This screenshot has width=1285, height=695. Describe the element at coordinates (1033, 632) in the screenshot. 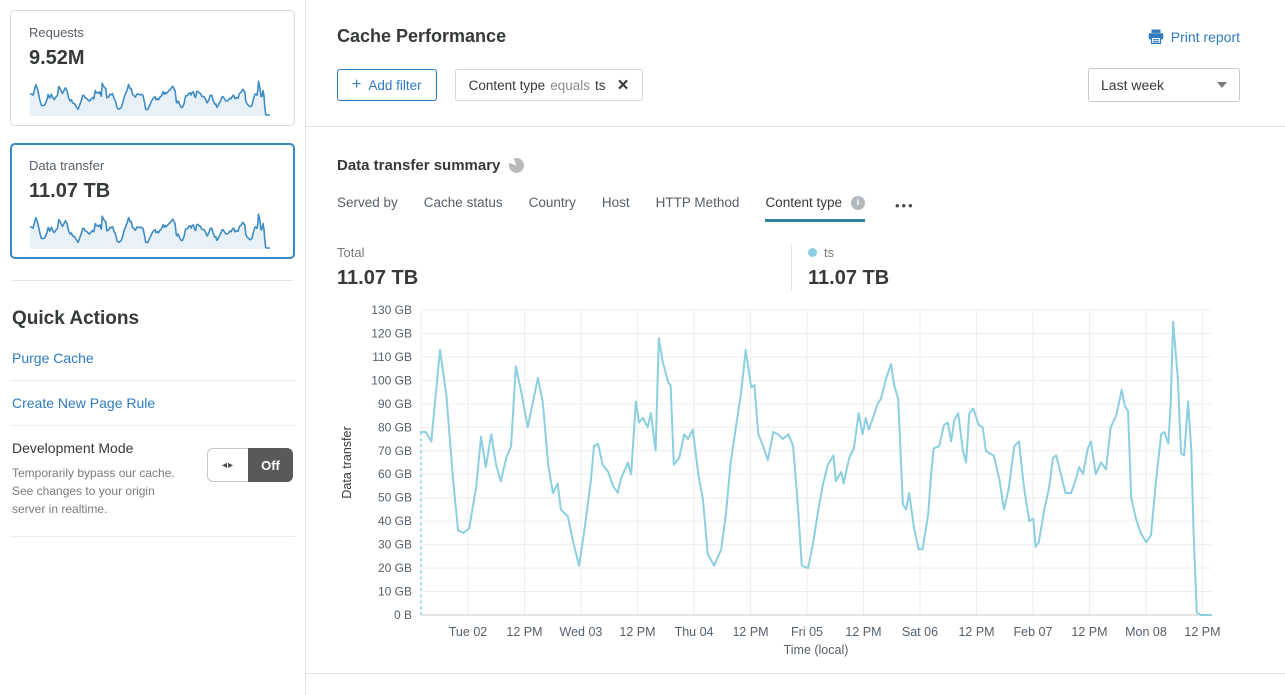

I see `svg-text: Feb 07` at that location.